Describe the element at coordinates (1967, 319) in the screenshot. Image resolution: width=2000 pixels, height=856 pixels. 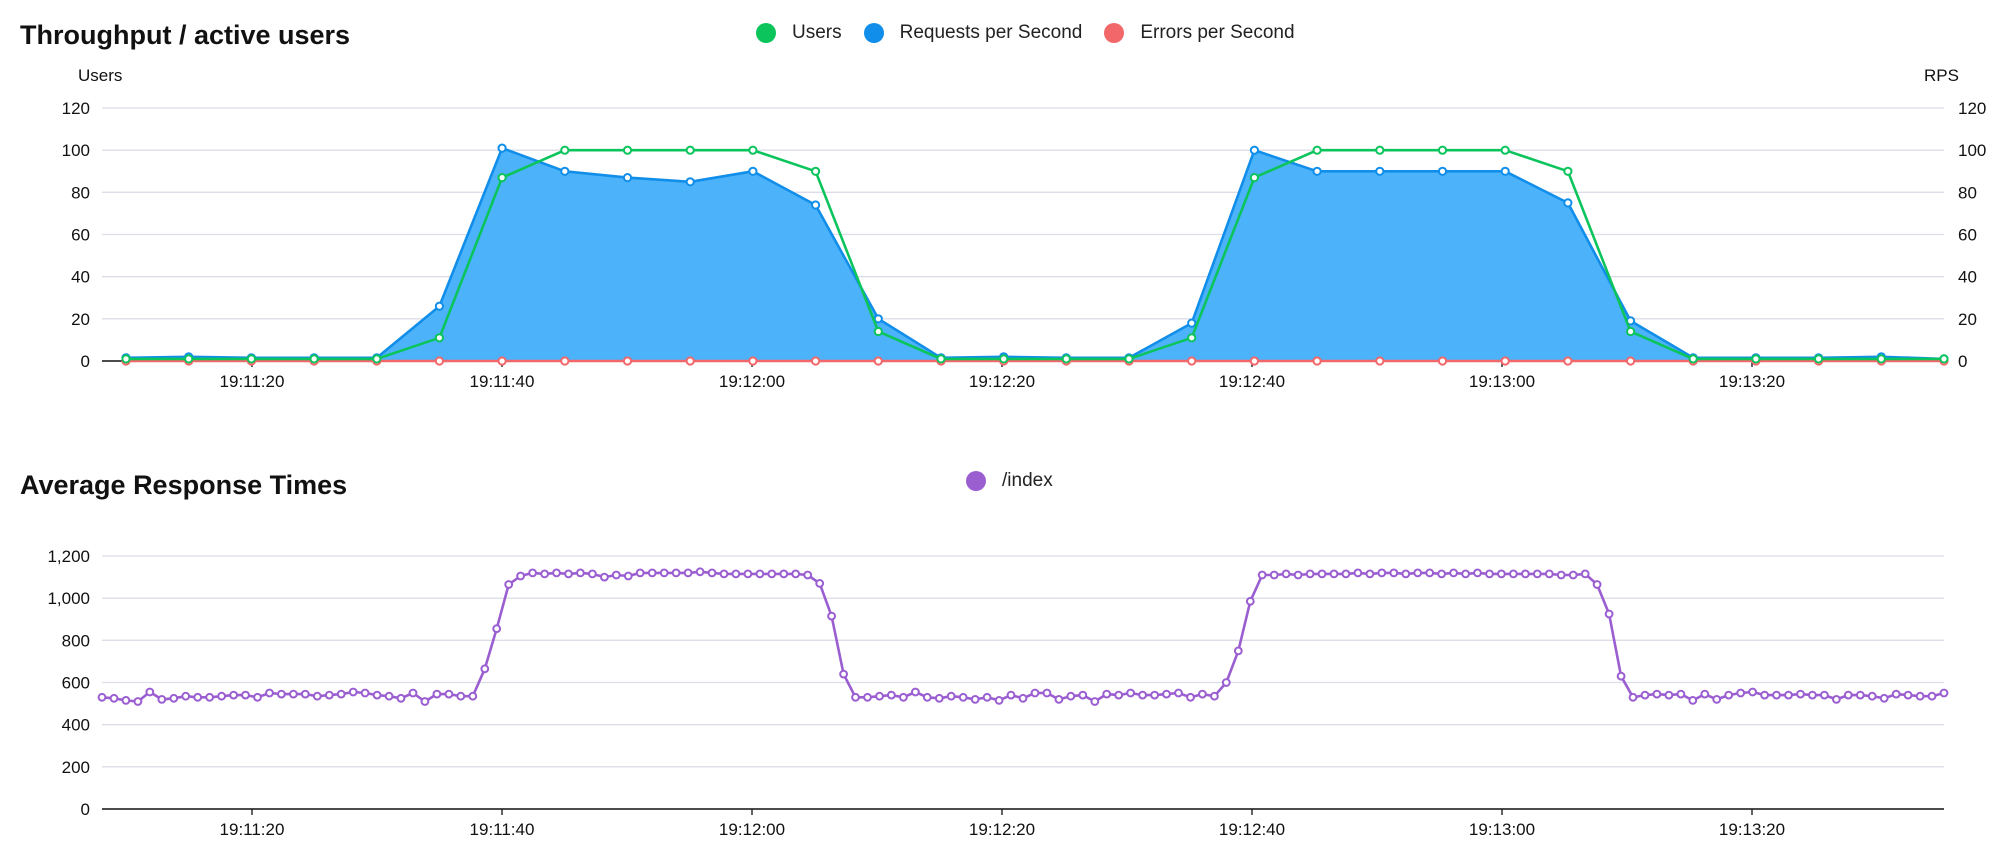
I see `y-tick-label-right: 20` at that location.